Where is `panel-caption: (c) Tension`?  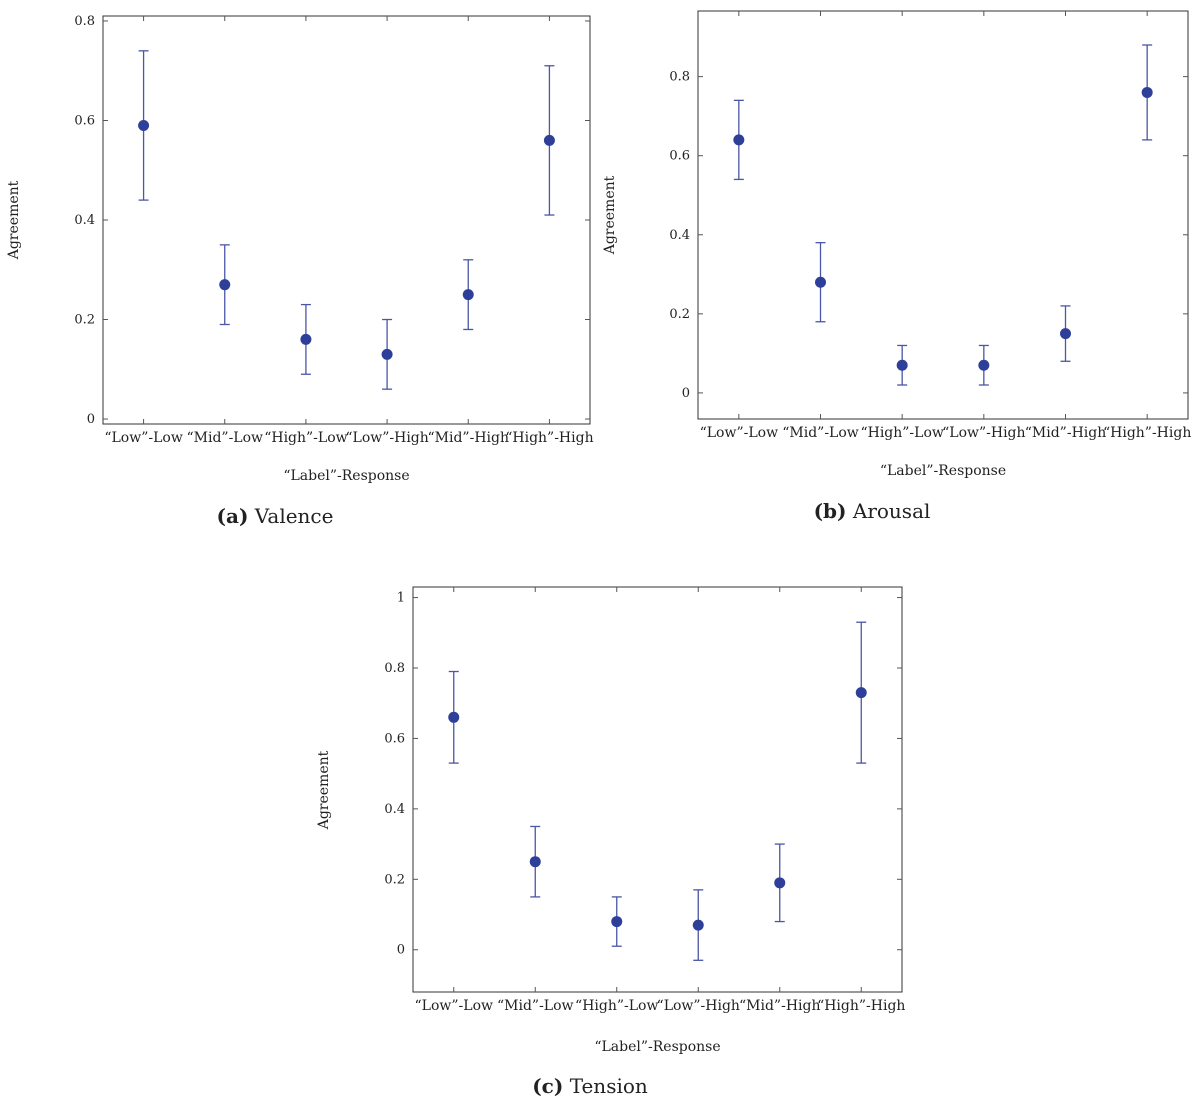
panel-caption: (c) Tension is located at coordinates (590, 1086).